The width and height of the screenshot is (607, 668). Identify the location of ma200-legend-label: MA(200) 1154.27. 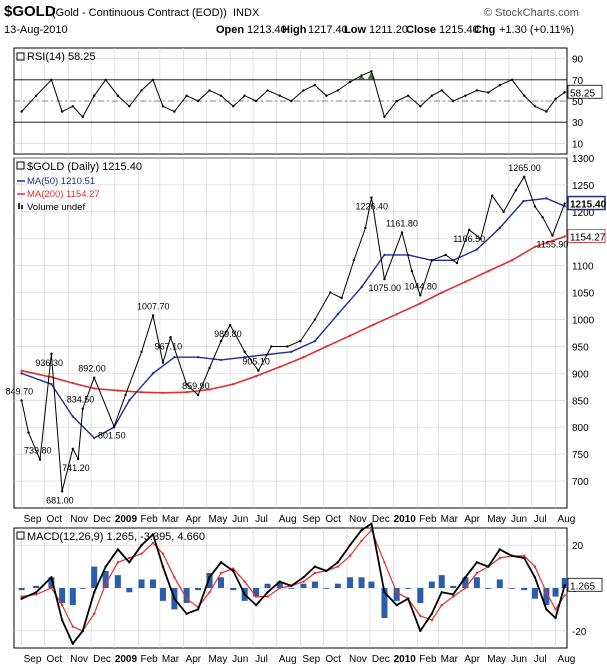
(63, 194).